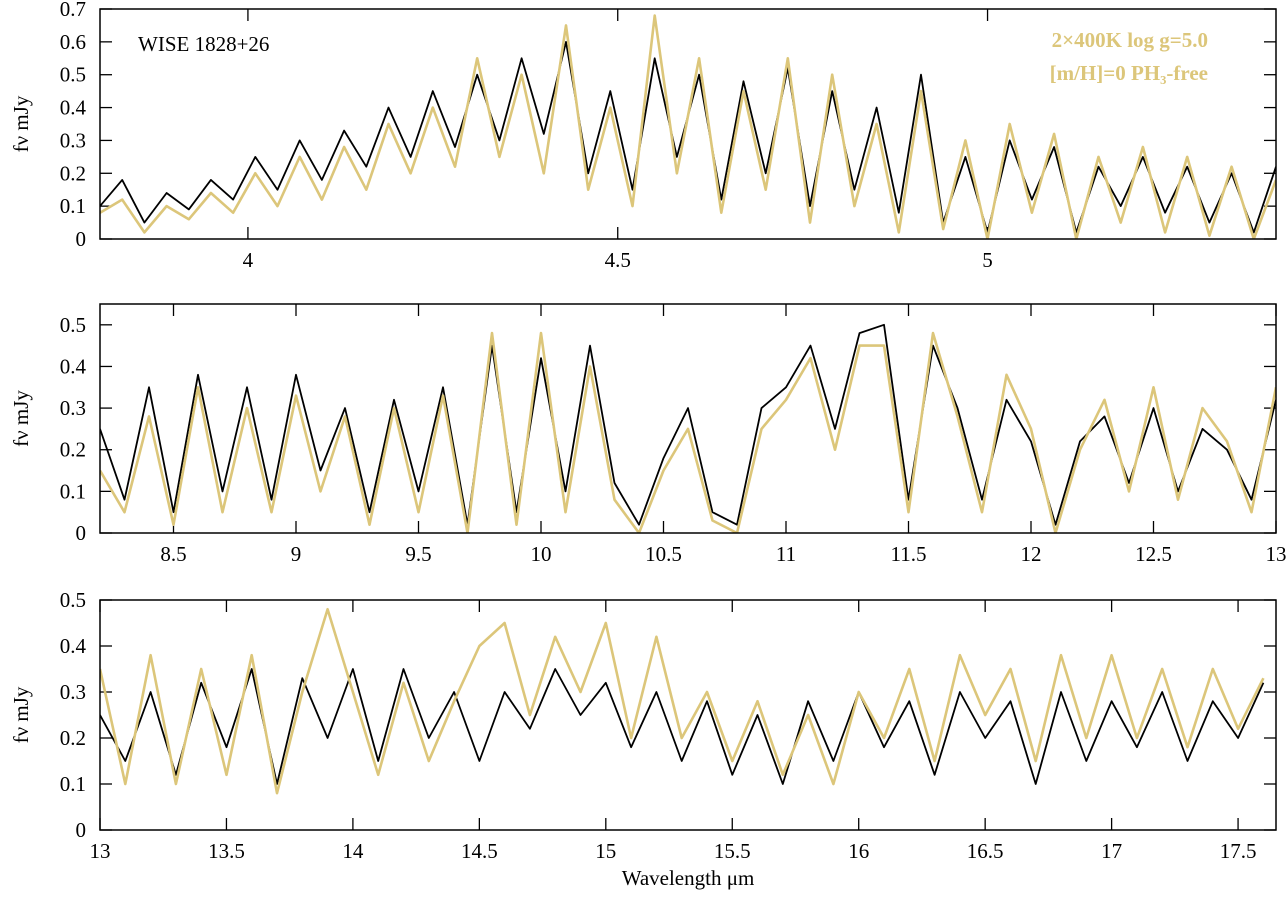 The width and height of the screenshot is (1286, 897). I want to click on x-tick-label: 4, so click(248, 260).